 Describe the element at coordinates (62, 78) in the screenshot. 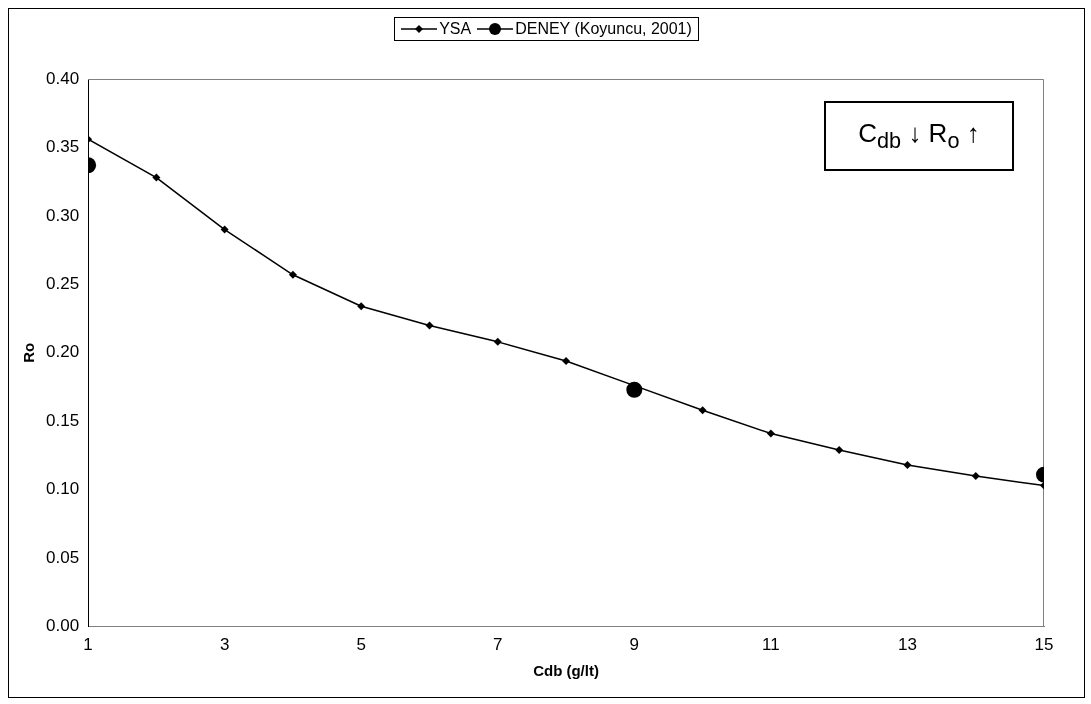

I see `y-tick-label: 0.40` at that location.